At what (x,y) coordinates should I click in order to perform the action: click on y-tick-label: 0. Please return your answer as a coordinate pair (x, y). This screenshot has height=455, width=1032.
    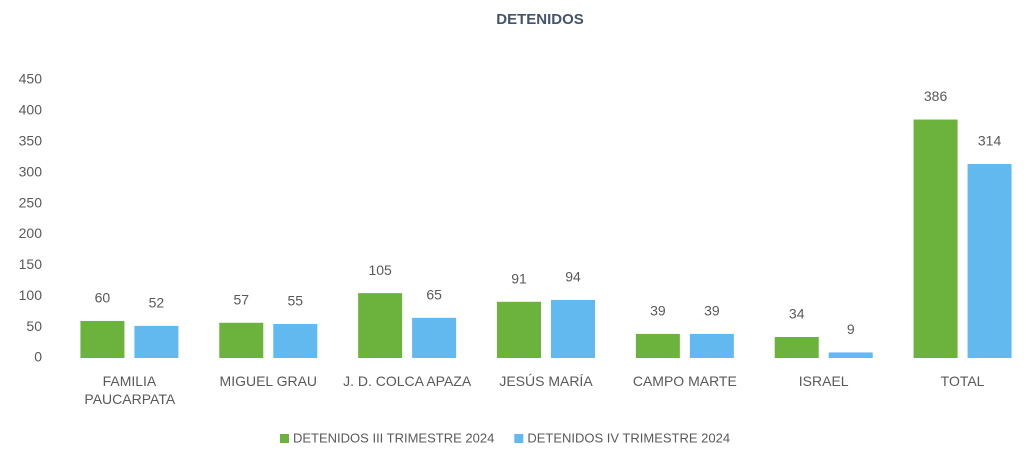
    Looking at the image, I should click on (38, 357).